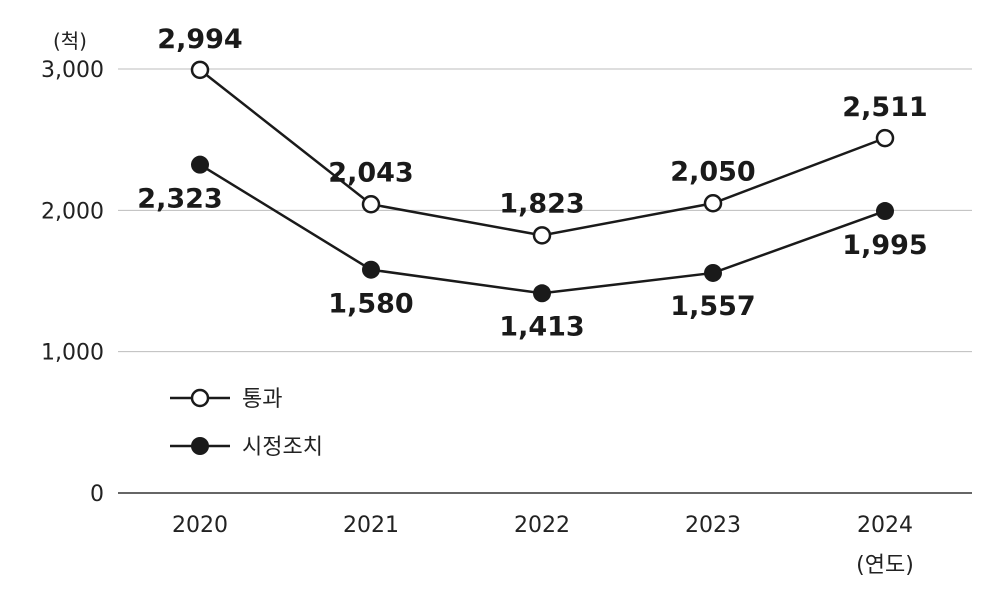 Image resolution: width=1000 pixels, height=598 pixels. What do you see at coordinates (226, 399) in the screenshot?
I see `legend-item-pass: 통과` at bounding box center [226, 399].